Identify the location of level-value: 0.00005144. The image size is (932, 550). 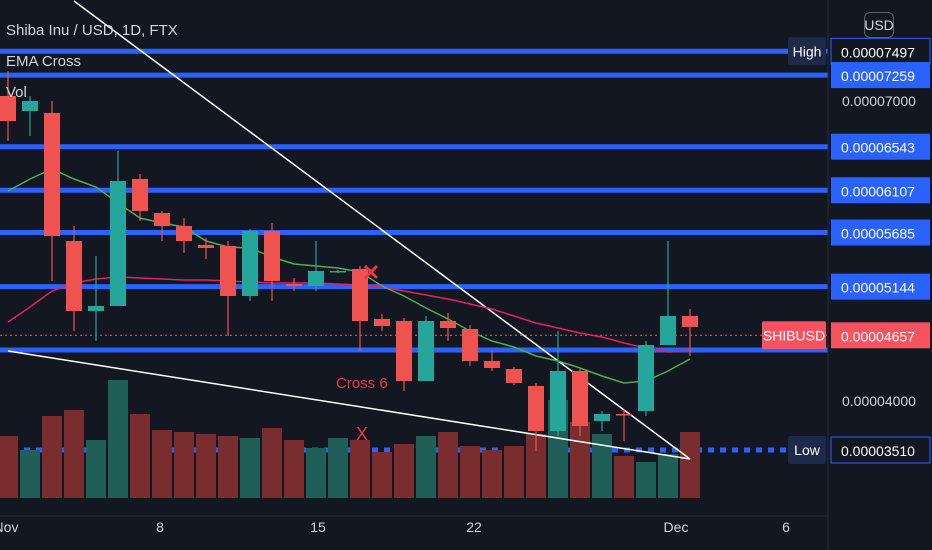
(878, 288).